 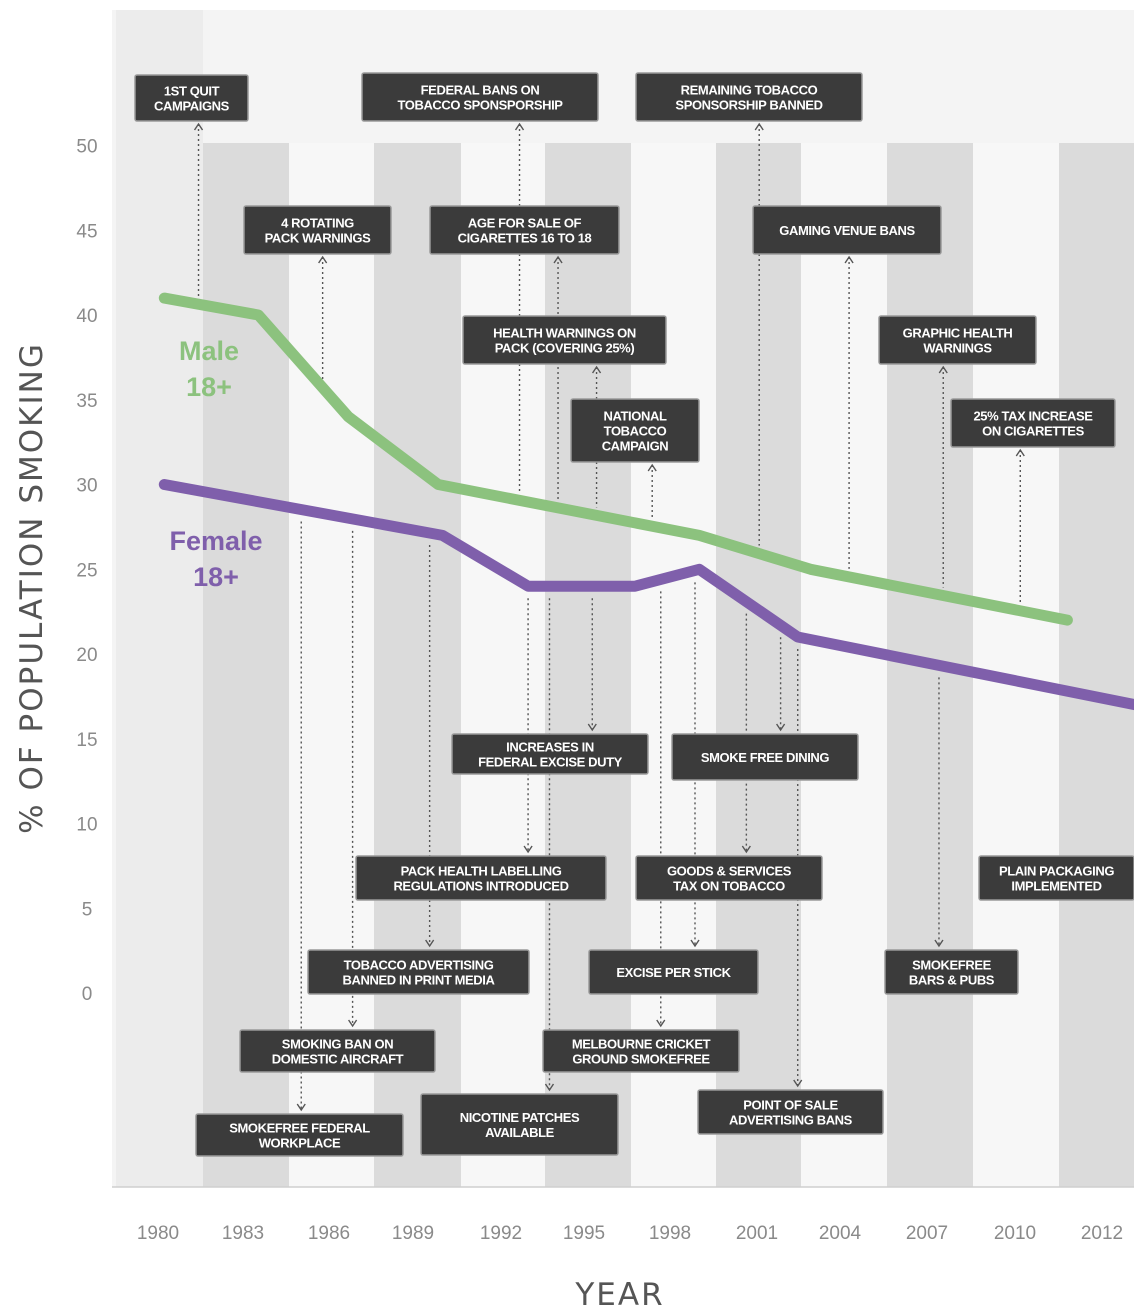 What do you see at coordinates (501, 1233) in the screenshot?
I see `x-tick-label: 1992` at bounding box center [501, 1233].